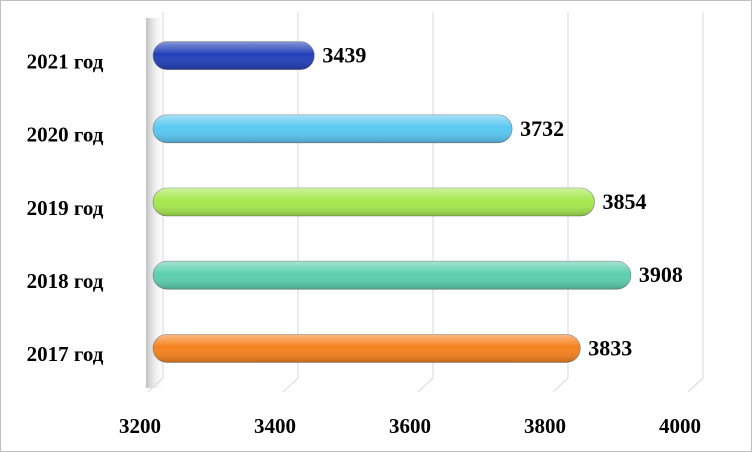  I want to click on x-tick-label: 3800, so click(545, 426).